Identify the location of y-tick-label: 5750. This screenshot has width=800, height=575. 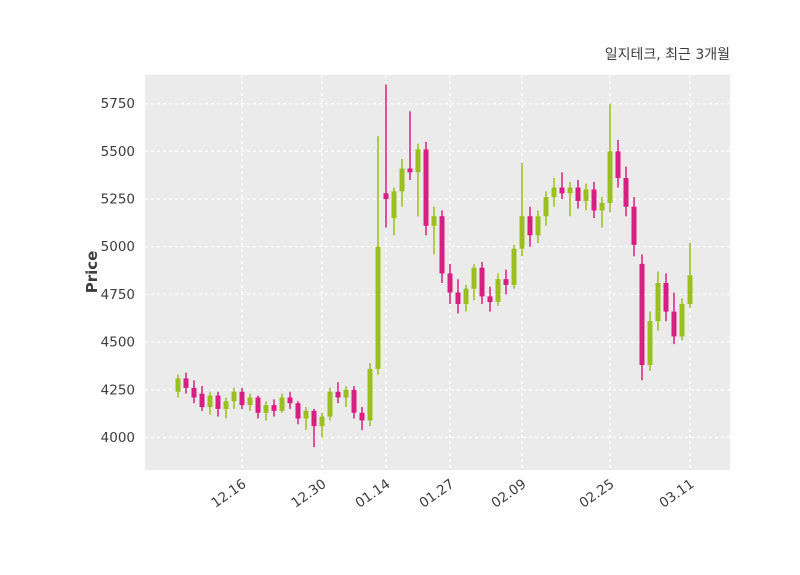
(118, 104).